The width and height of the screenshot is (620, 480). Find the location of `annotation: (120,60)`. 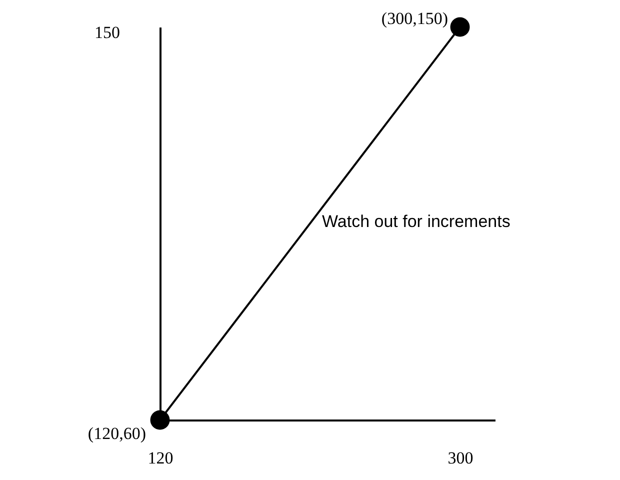

annotation: (120,60) is located at coordinates (117, 433).